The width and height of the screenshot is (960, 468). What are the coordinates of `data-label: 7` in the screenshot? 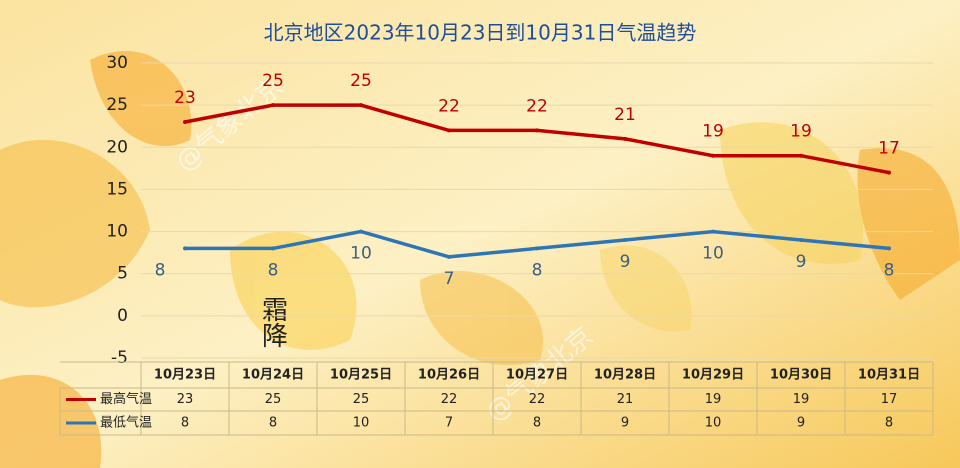 It's located at (449, 279).